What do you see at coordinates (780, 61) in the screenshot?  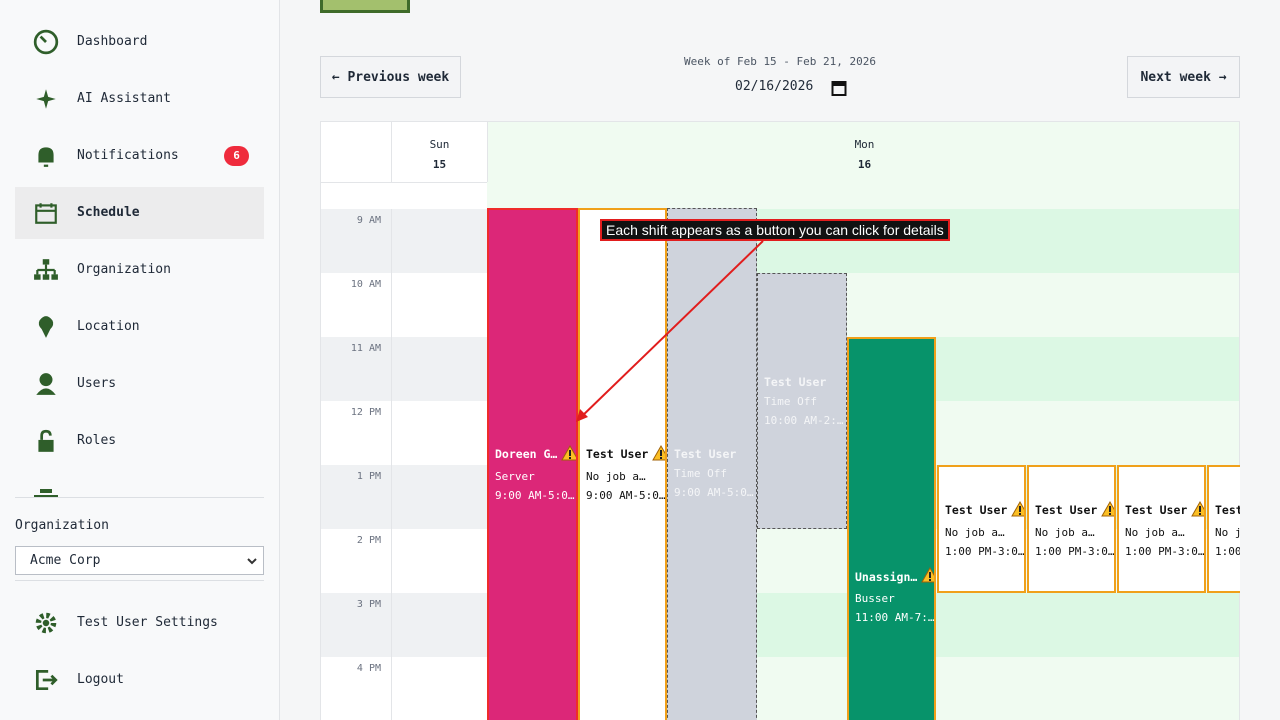 I see `week-label: Week of Feb 15 - Feb 21, 2026` at bounding box center [780, 61].